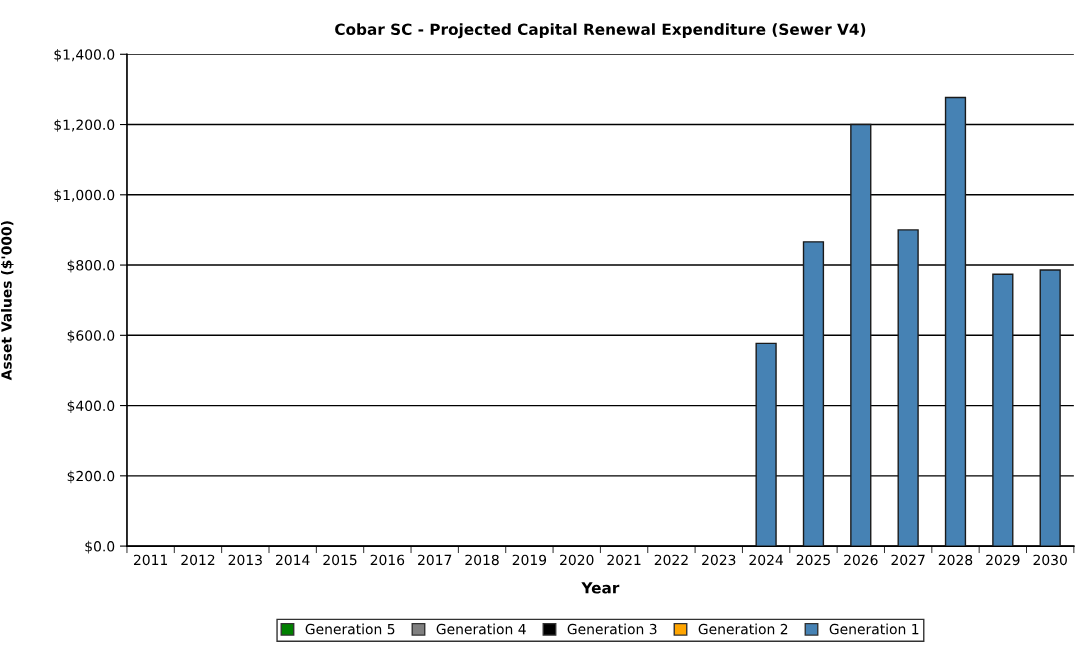  I want to click on x-axis-title: Year, so click(600, 588).